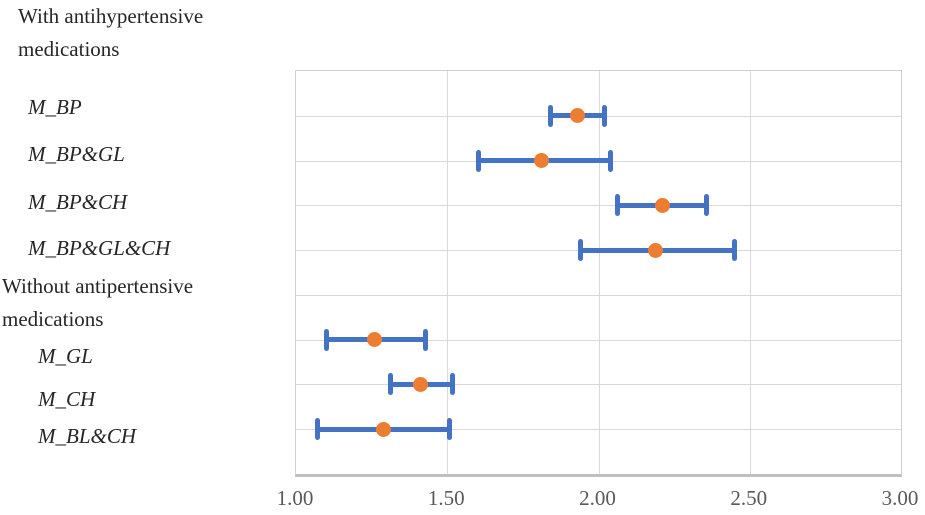 The image size is (925, 515). I want to click on row-label-m-bp: M_BP, so click(55, 107).